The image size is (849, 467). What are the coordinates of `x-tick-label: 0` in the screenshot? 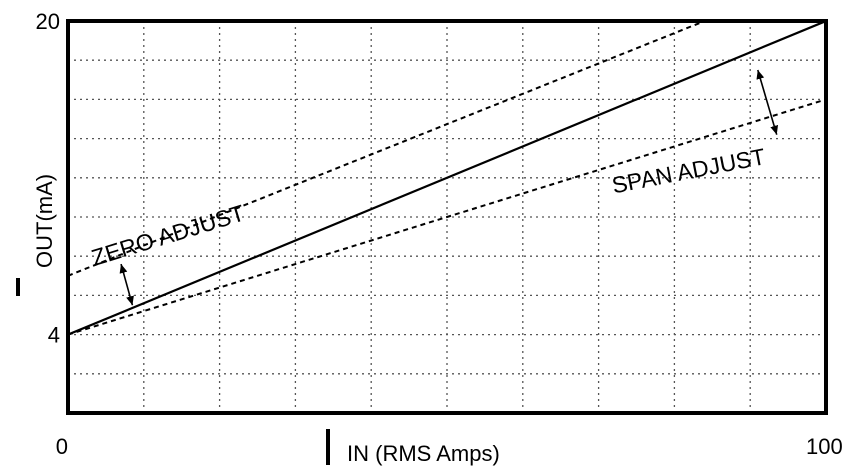 It's located at (62, 446).